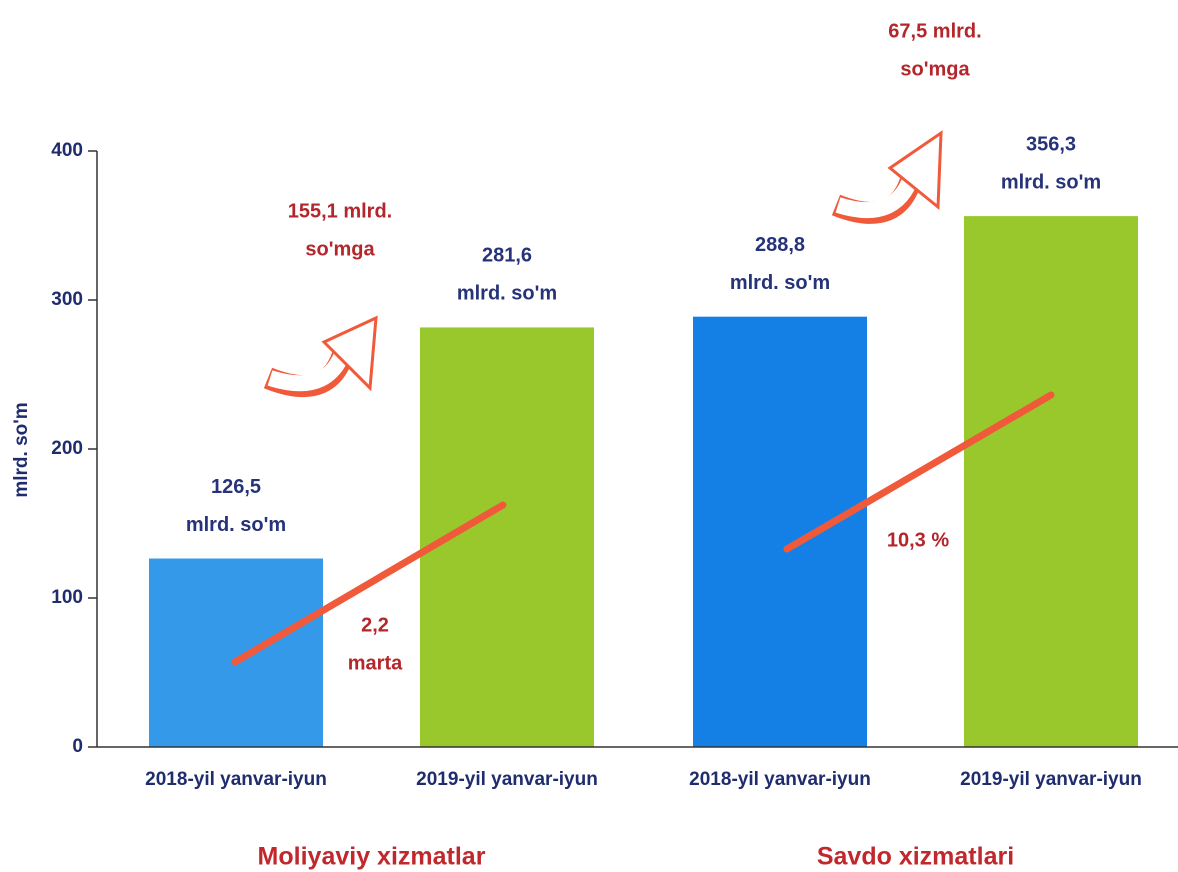 Image resolution: width=1178 pixels, height=872 pixels. I want to click on y-tick-label: 100, so click(67, 597).